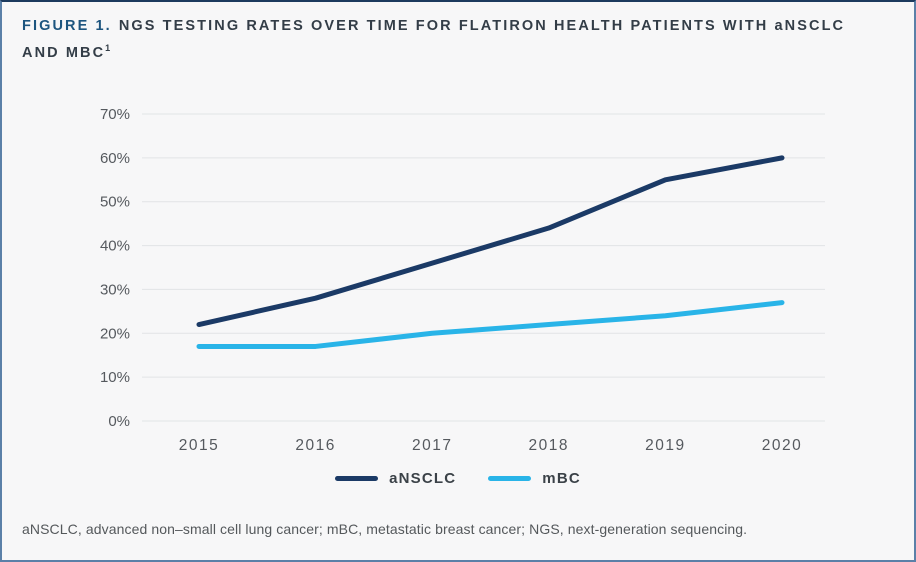  What do you see at coordinates (119, 421) in the screenshot?
I see `y-axis-tick-label: 0%` at bounding box center [119, 421].